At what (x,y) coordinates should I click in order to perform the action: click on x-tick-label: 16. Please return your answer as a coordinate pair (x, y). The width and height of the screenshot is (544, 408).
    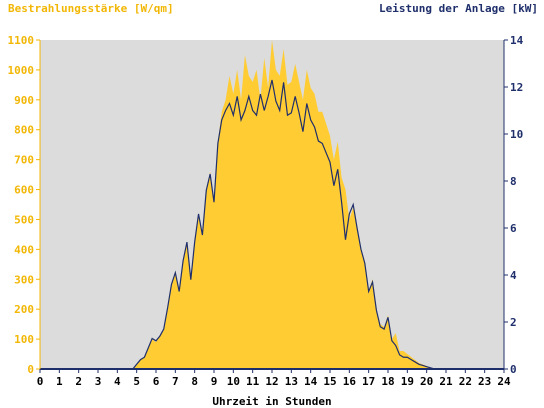
    Looking at the image, I should click on (350, 381).